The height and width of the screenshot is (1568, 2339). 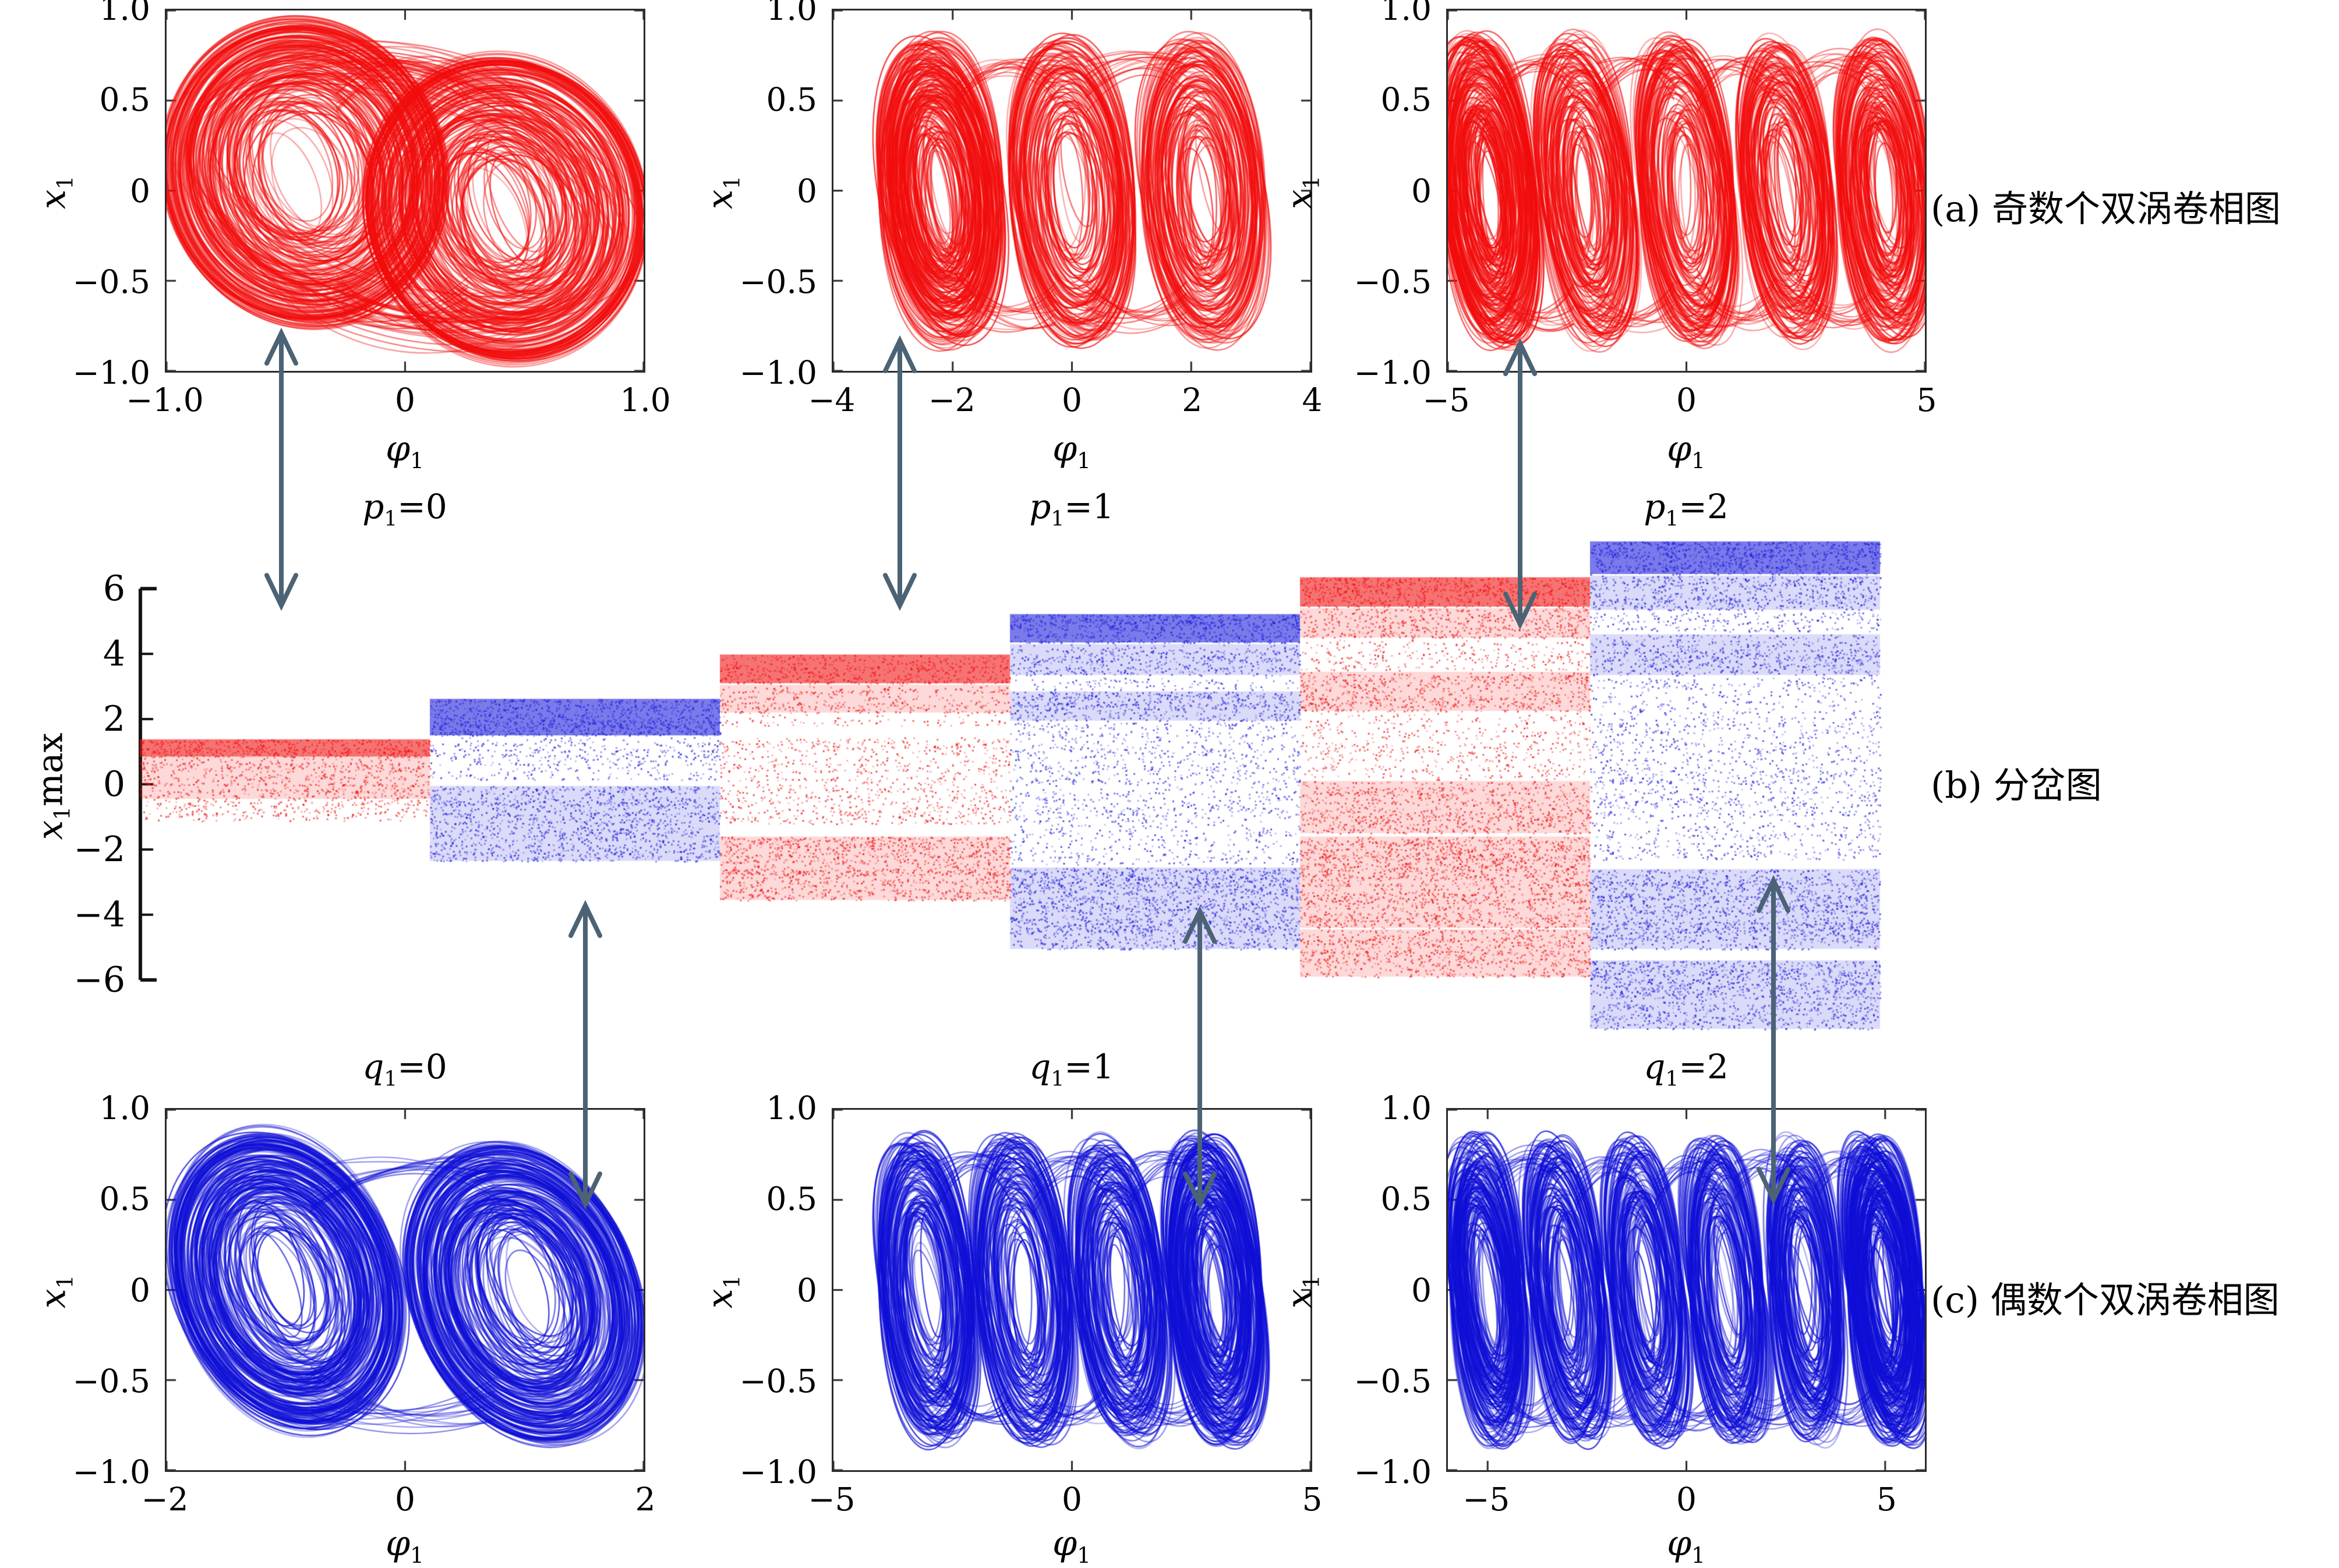 What do you see at coordinates (1686, 451) in the screenshot?
I see `xaxis-label-p1-2: φ1` at bounding box center [1686, 451].